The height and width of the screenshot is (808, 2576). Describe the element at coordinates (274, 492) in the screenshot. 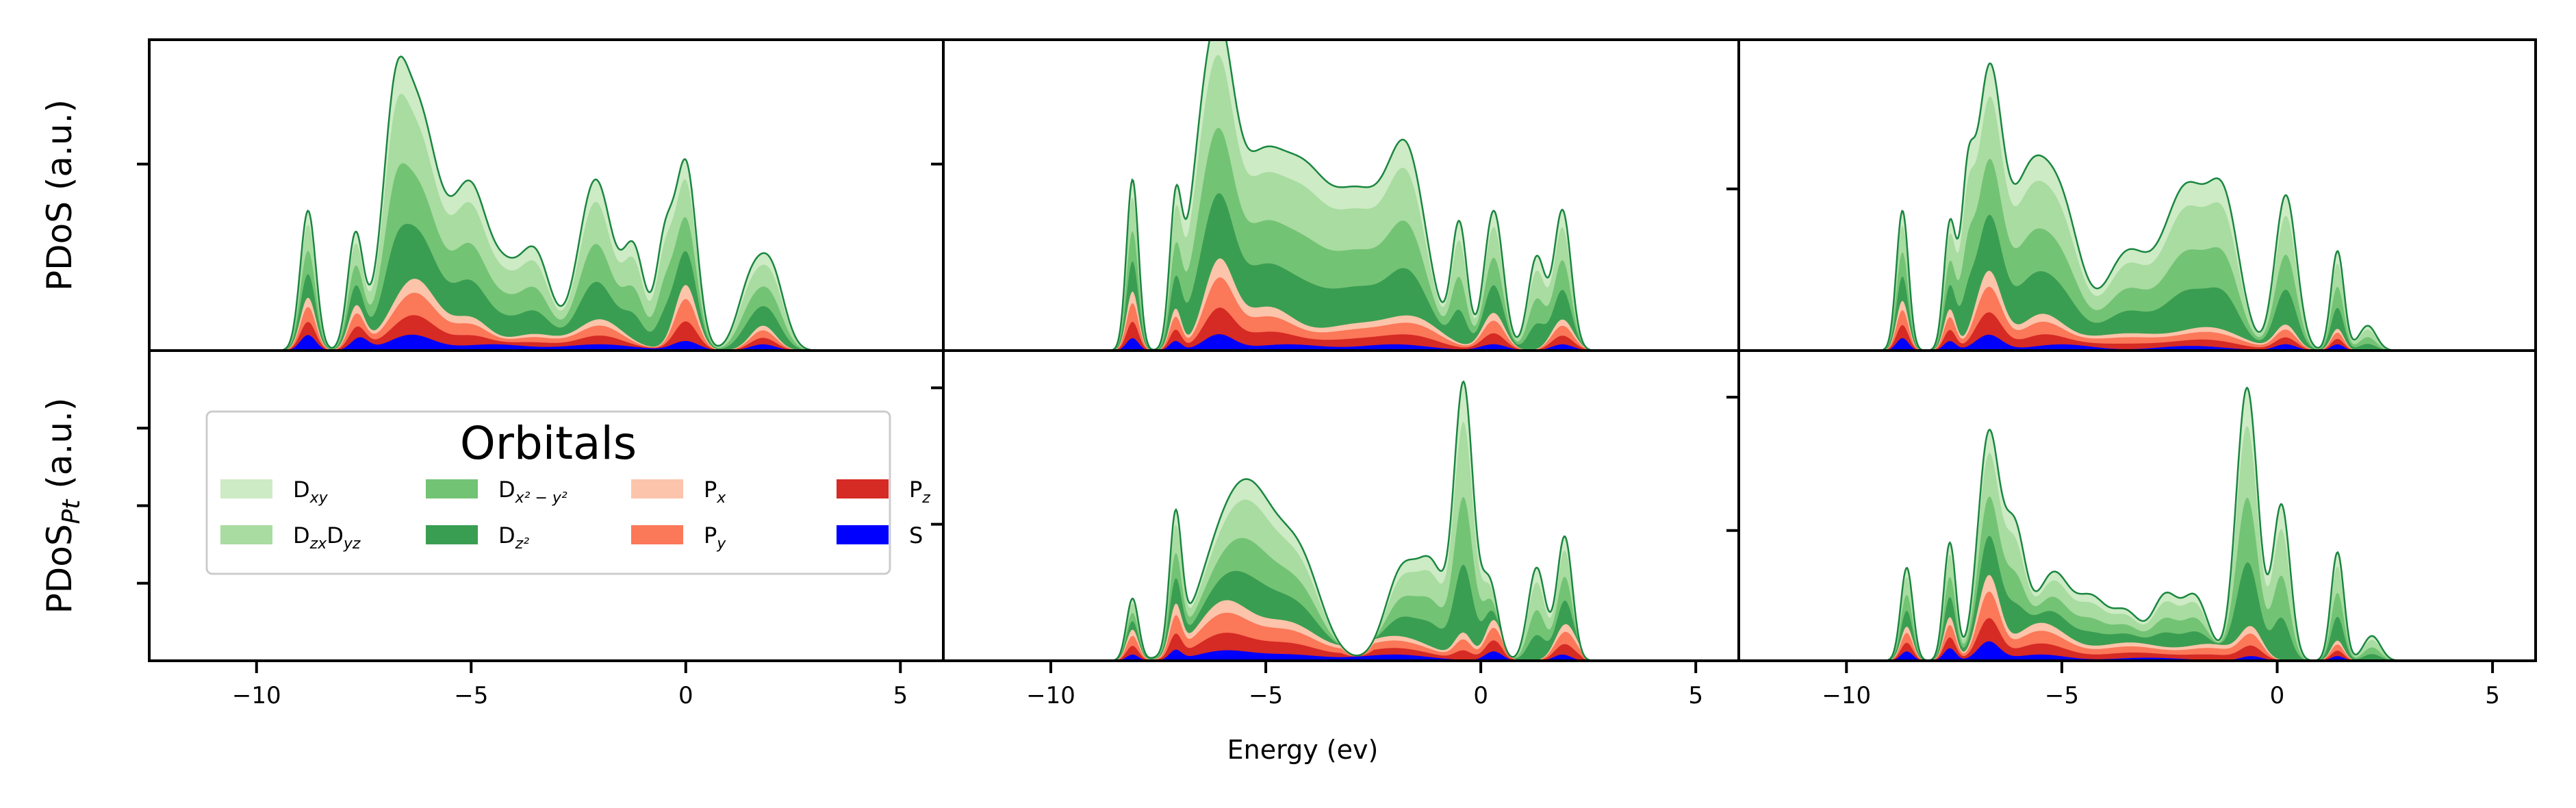

I see `legend-entry-Dxy: Dxy` at that location.